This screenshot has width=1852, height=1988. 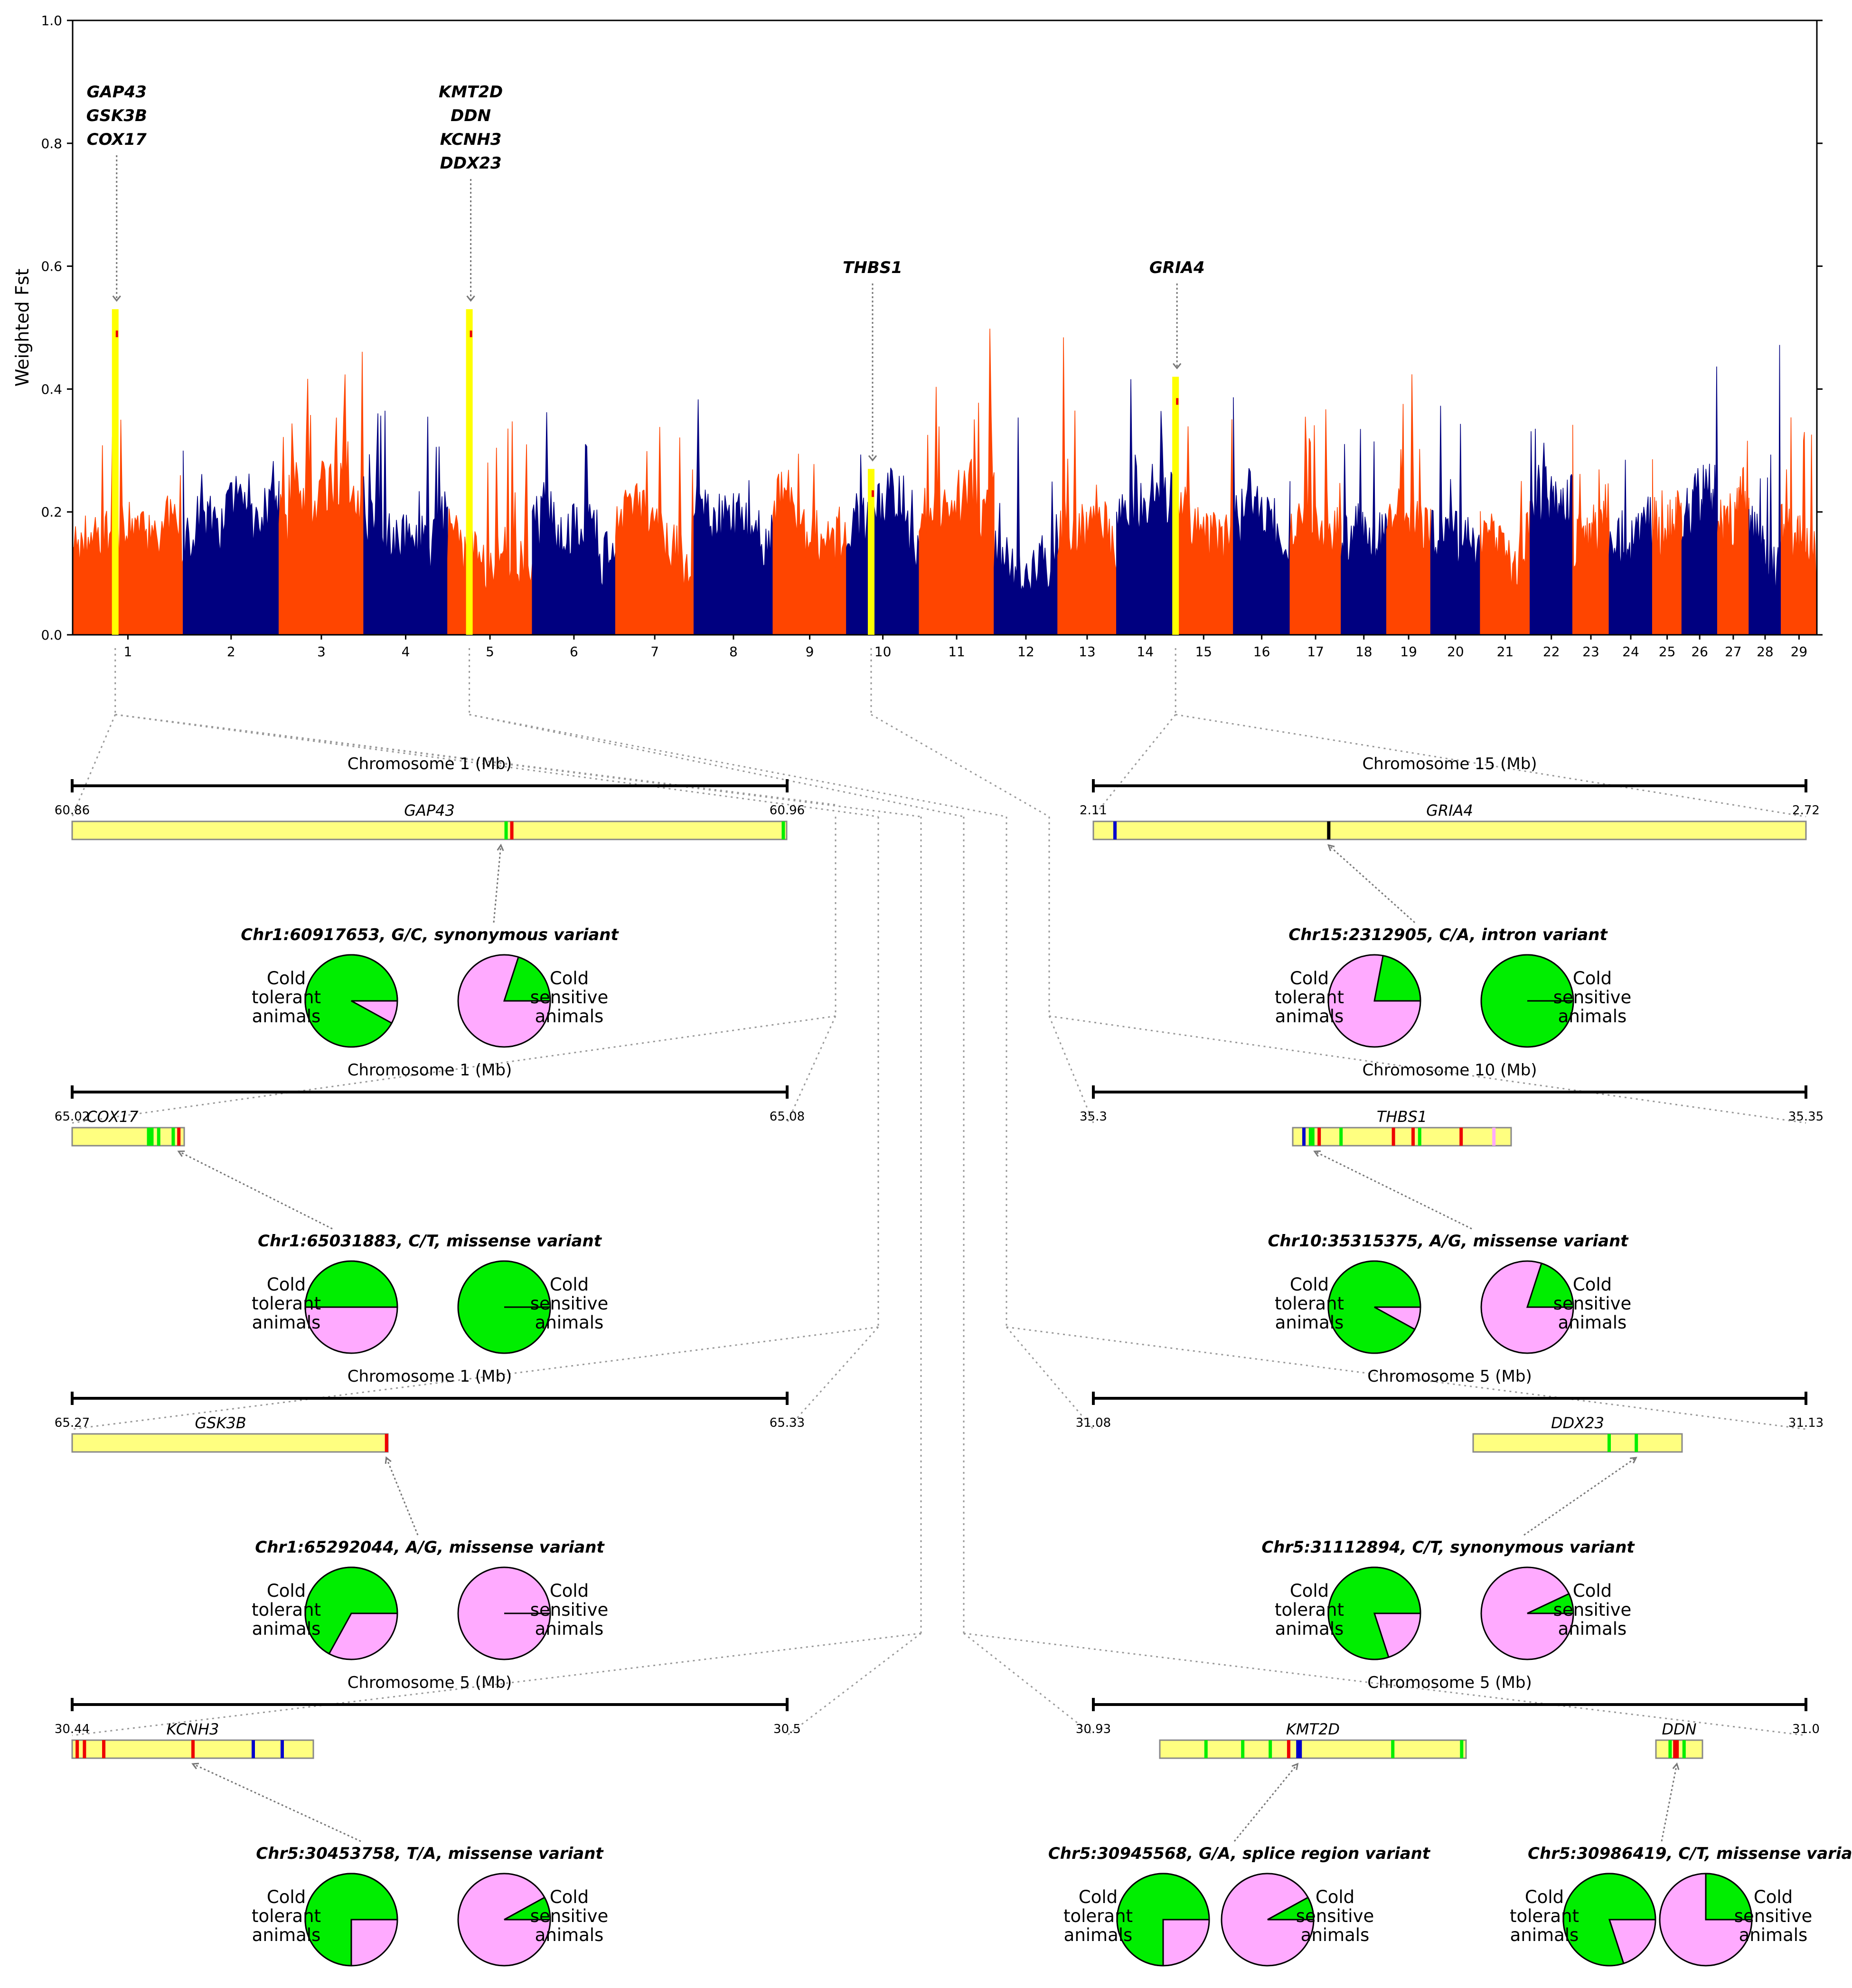 I want to click on chromosome-7-profile, so click(x=655, y=531).